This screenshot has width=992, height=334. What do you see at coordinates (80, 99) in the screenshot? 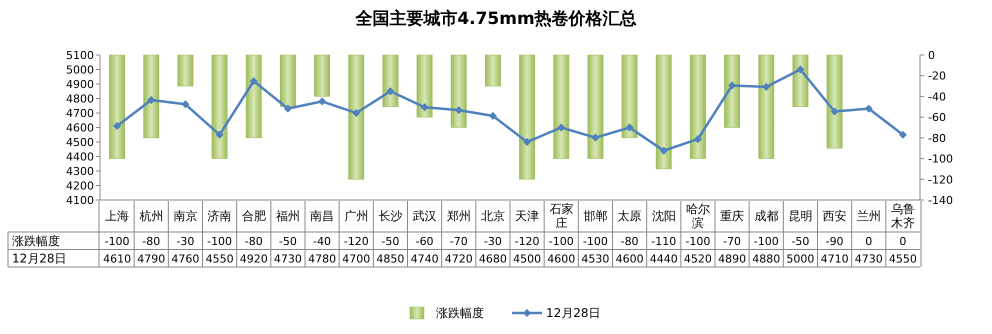
I see `y-tick-label: 4800` at bounding box center [80, 99].